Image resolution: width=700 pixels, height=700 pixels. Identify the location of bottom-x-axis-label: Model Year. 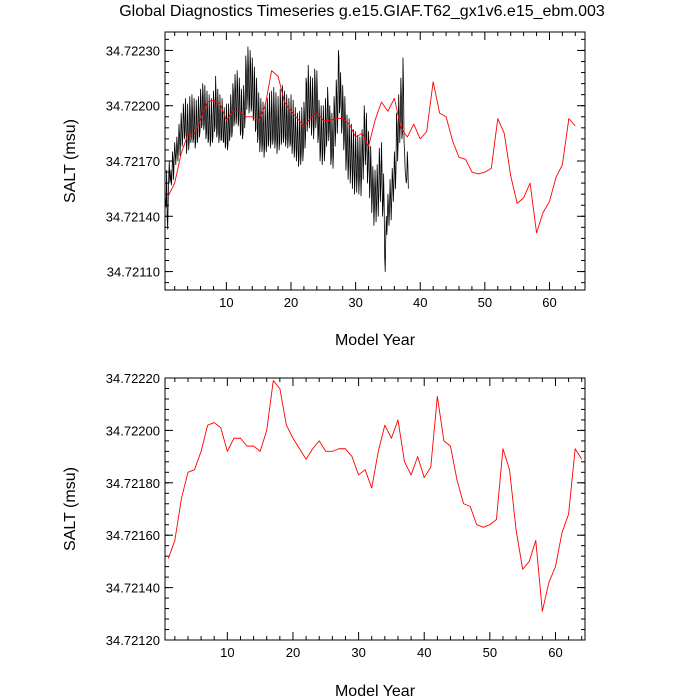
(375, 691).